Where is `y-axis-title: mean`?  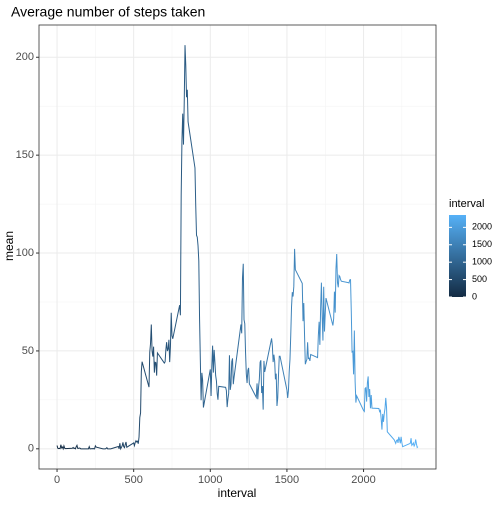 y-axis-title: mean is located at coordinates (9, 246).